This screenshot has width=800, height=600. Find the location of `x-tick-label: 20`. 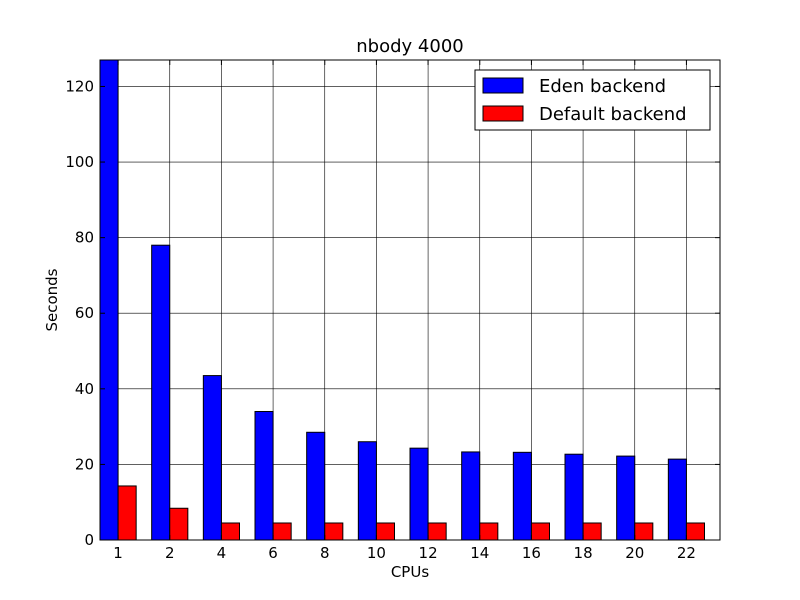

x-tick-label: 20 is located at coordinates (634, 553).